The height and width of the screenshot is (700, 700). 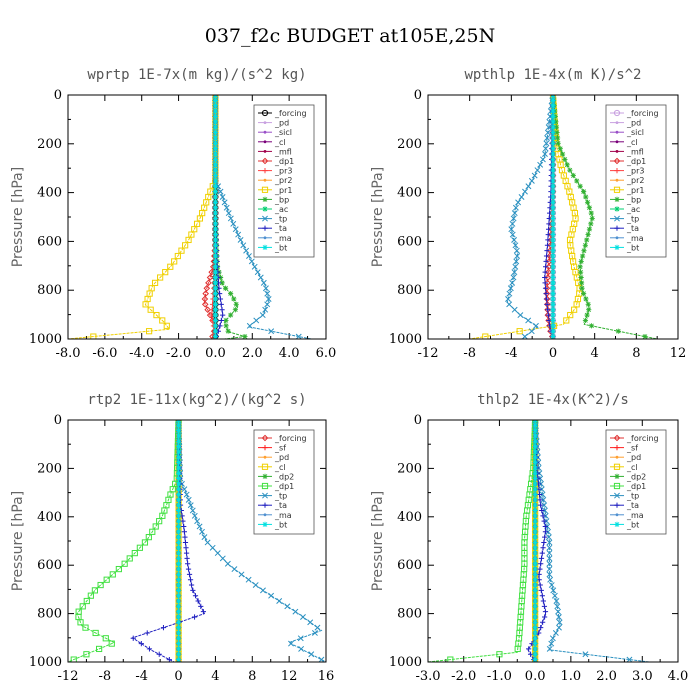 What do you see at coordinates (552, 75) in the screenshot?
I see `plot-title: wpthlp 1E-4x(m K)/s^2` at bounding box center [552, 75].